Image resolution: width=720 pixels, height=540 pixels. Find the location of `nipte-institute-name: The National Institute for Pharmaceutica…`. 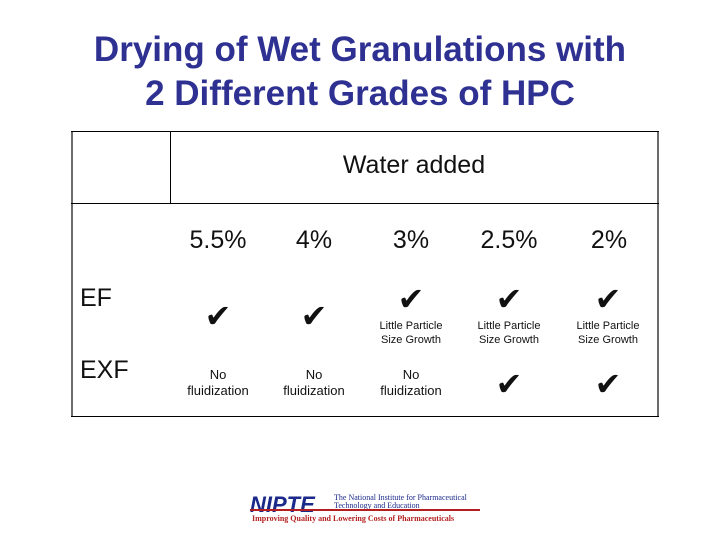

nipte-institute-name: The National Institute for Pharmaceutica… is located at coordinates (400, 501).